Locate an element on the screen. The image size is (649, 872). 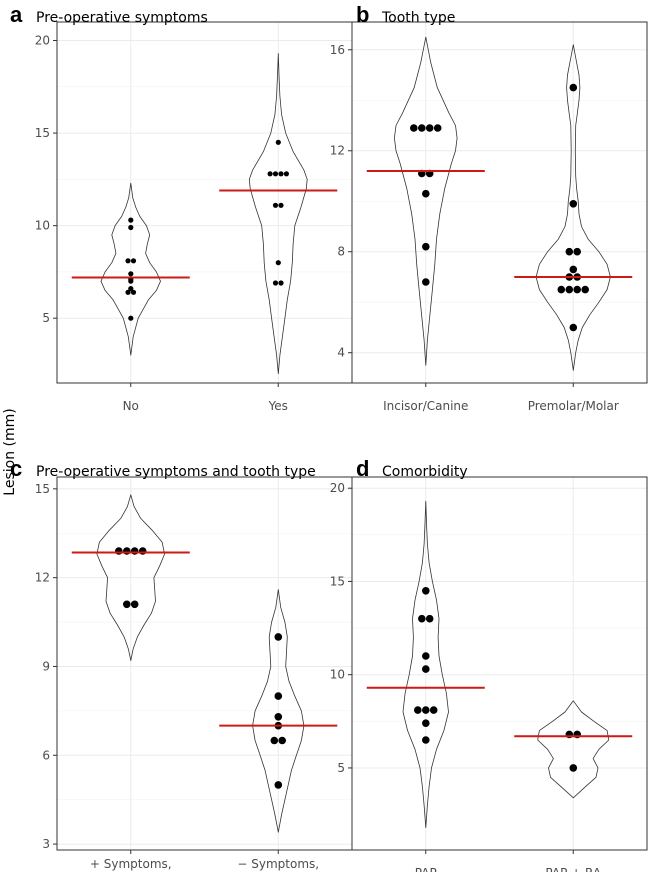
panel-a-letter: a is located at coordinates (16, 14).